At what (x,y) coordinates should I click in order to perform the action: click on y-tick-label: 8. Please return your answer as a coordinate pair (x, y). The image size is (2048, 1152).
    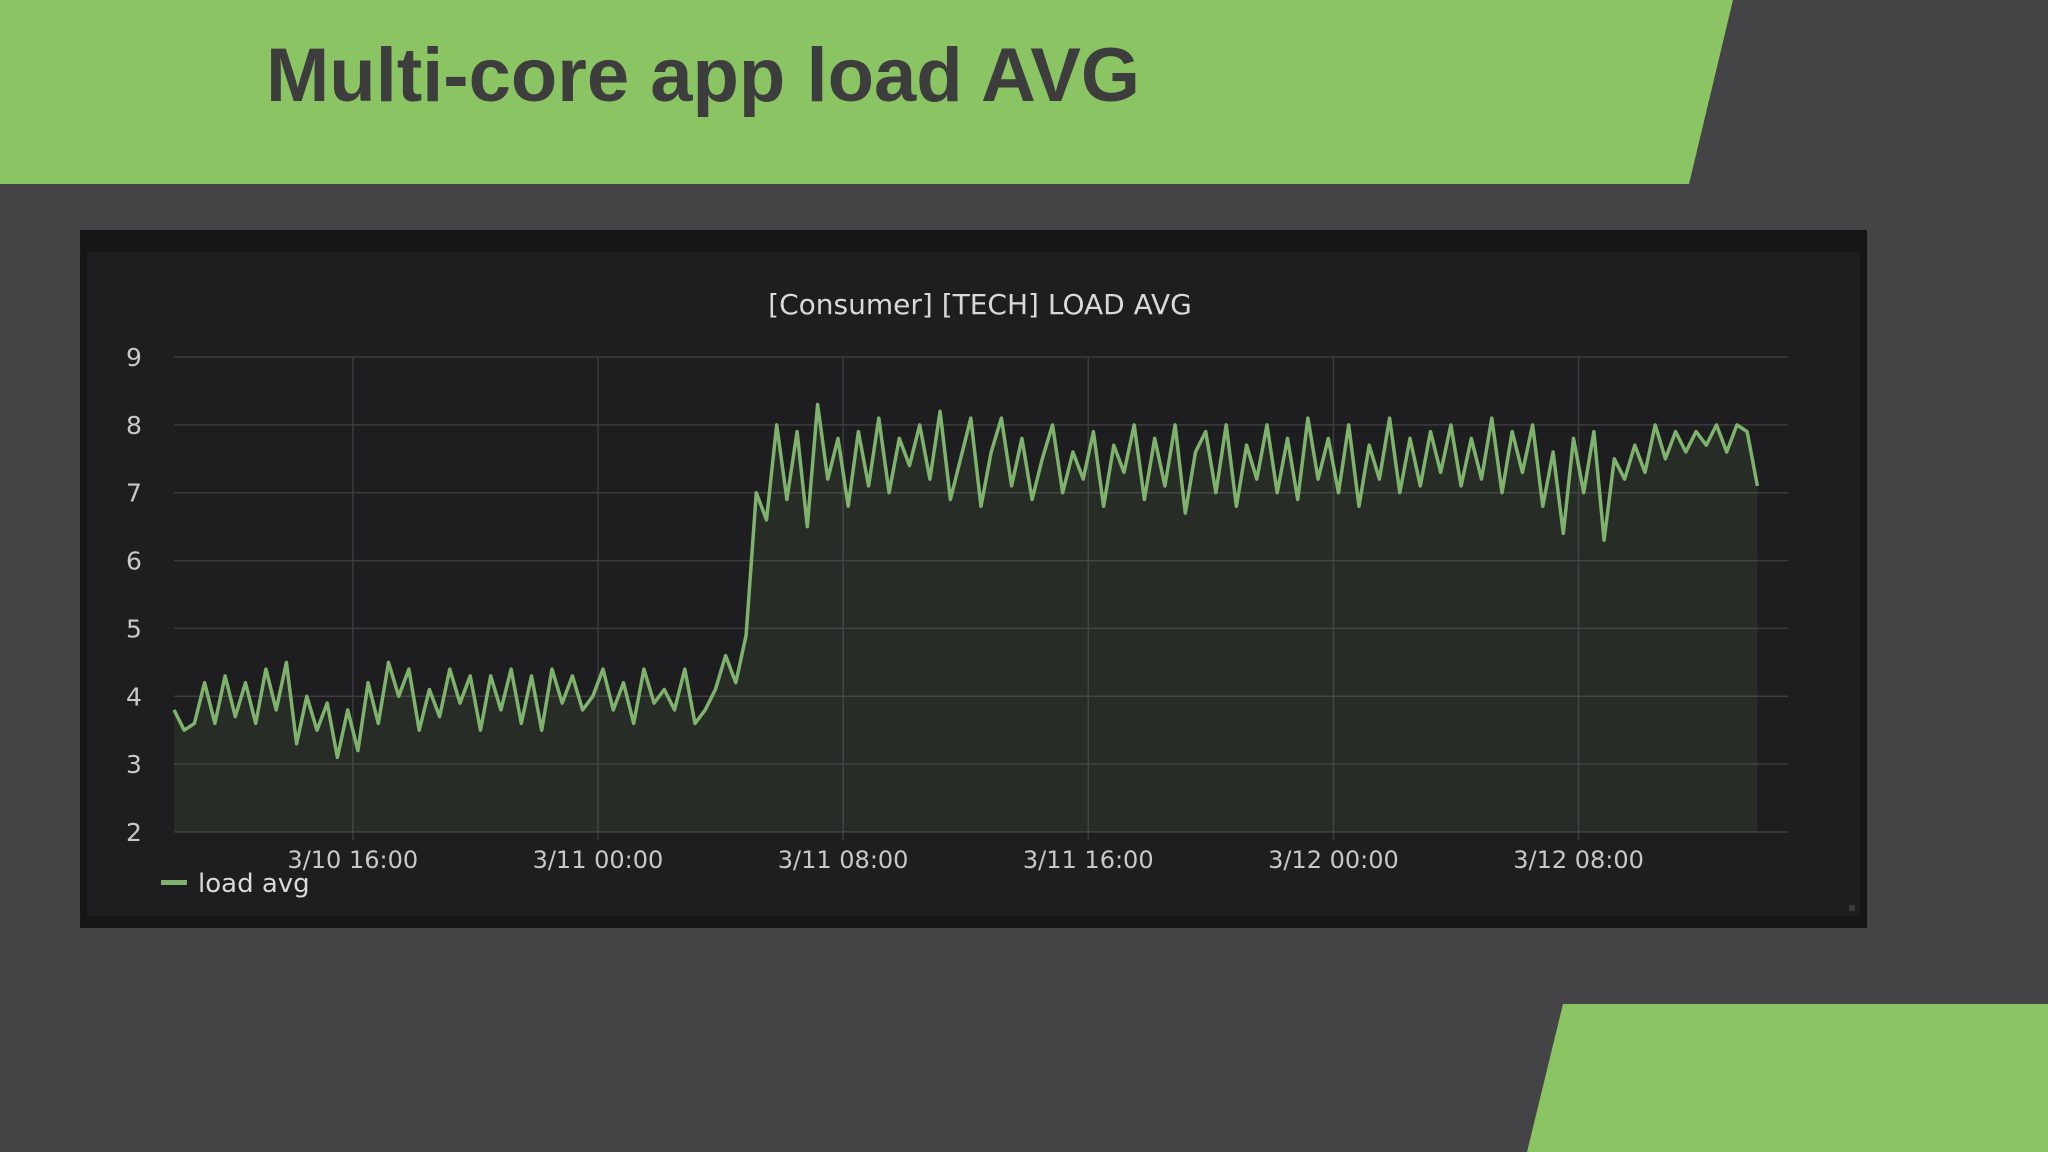
    Looking at the image, I should click on (134, 425).